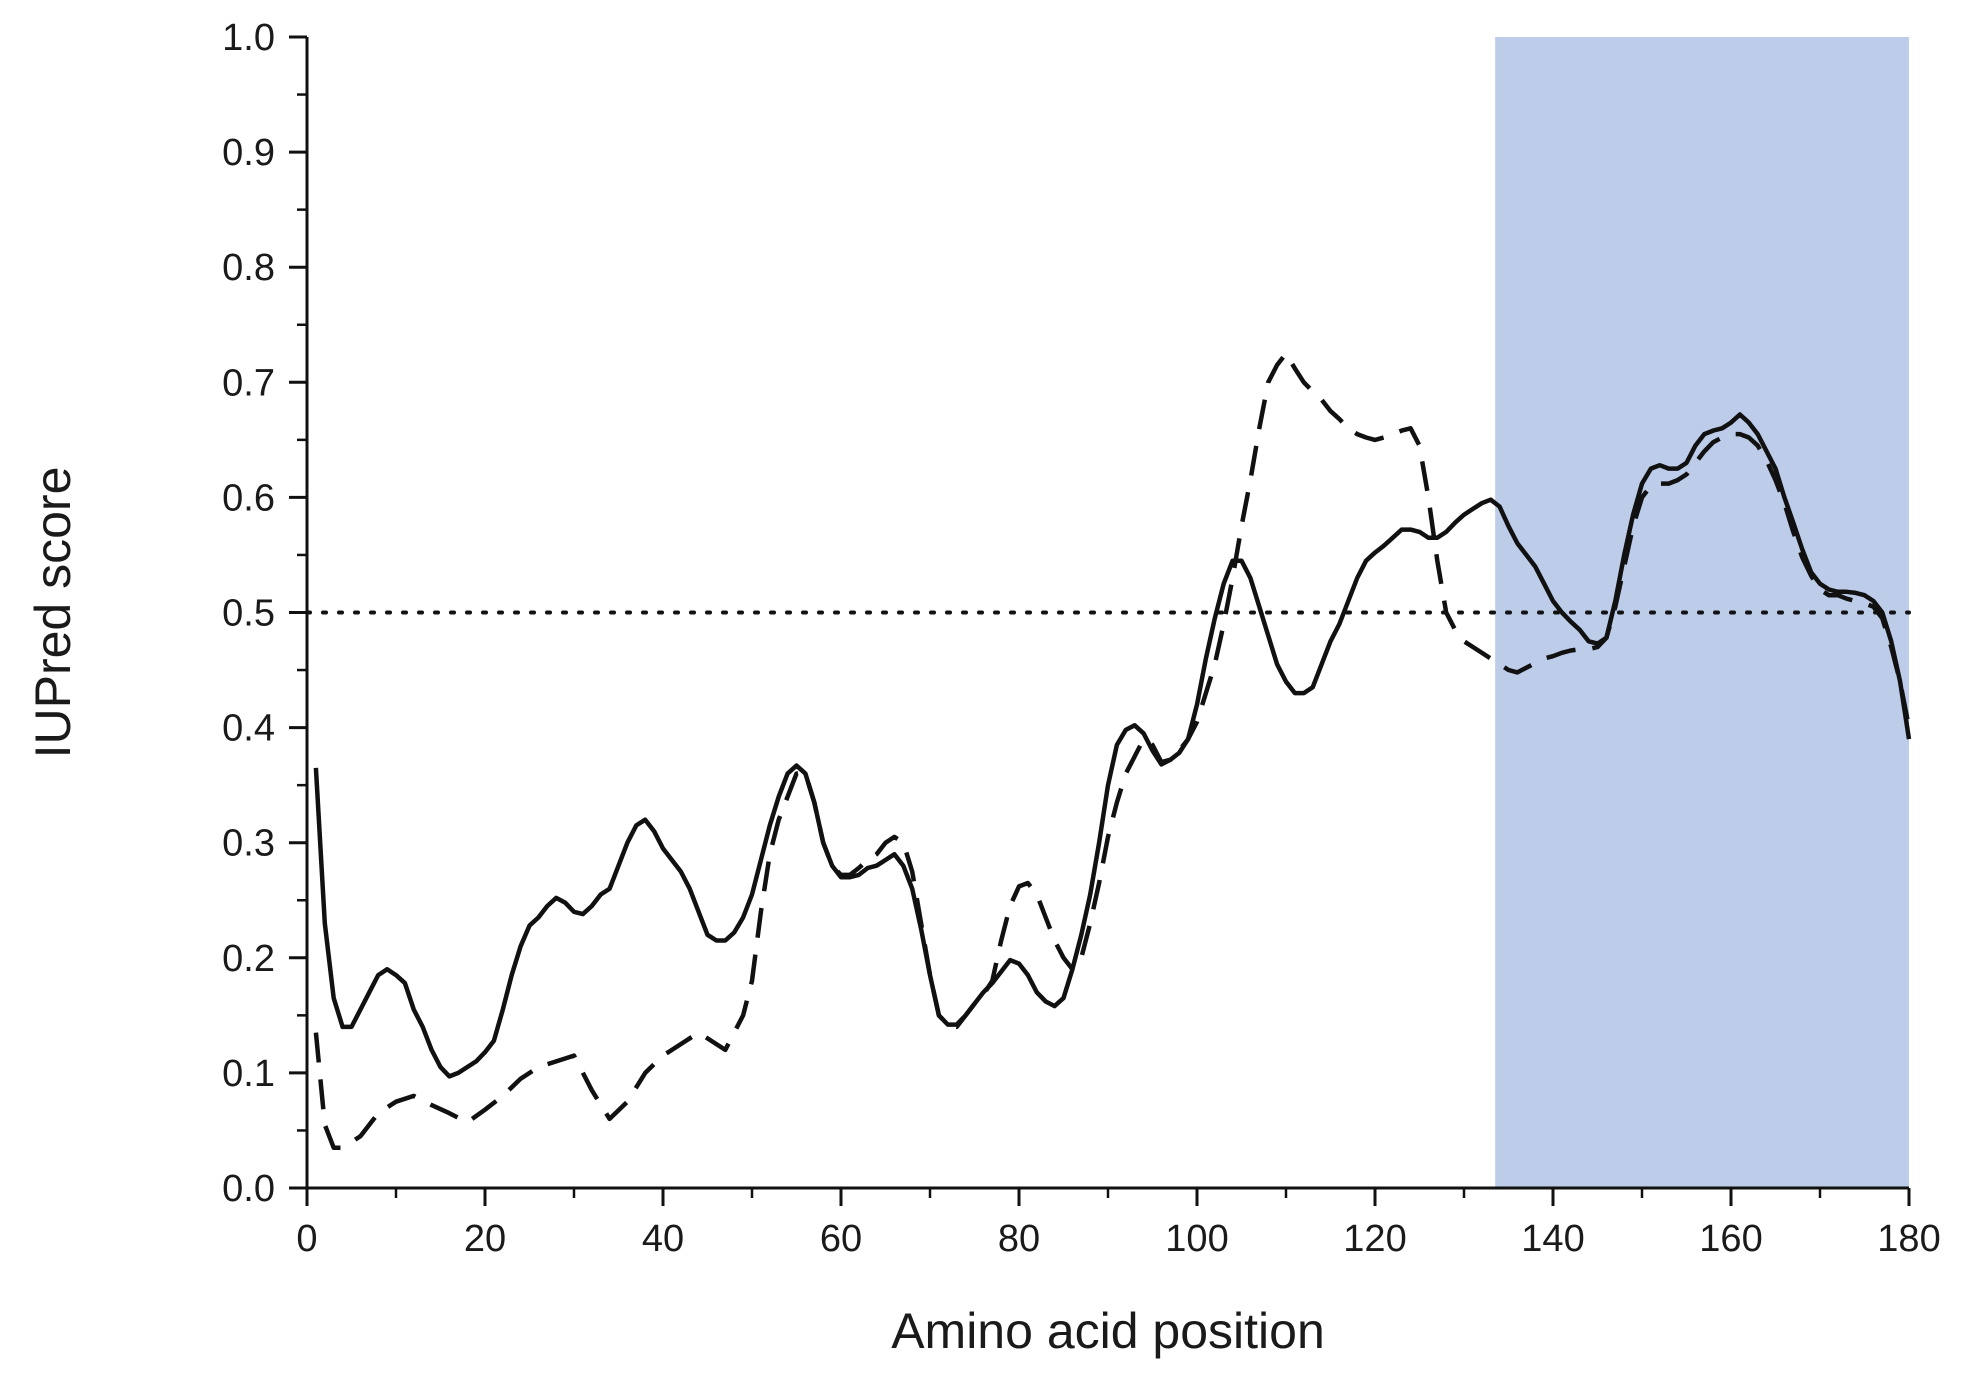 The height and width of the screenshot is (1383, 1964). Describe the element at coordinates (248, 614) in the screenshot. I see `y-tick-label: 0.5` at that location.